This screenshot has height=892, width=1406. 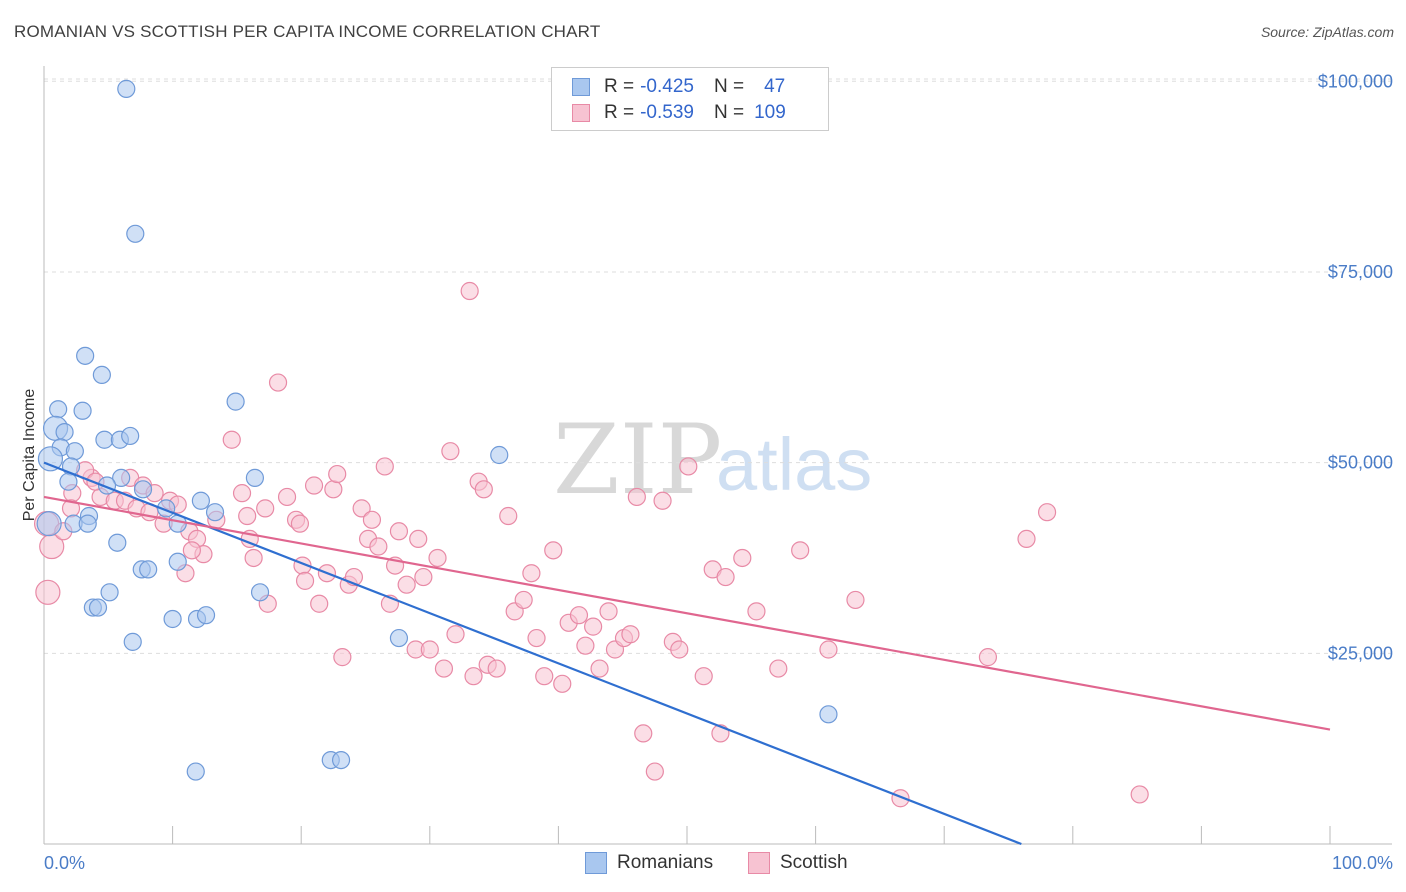 What do you see at coordinates (798, 863) in the screenshot?
I see `legend-item-scottish: Scottish` at bounding box center [798, 863].